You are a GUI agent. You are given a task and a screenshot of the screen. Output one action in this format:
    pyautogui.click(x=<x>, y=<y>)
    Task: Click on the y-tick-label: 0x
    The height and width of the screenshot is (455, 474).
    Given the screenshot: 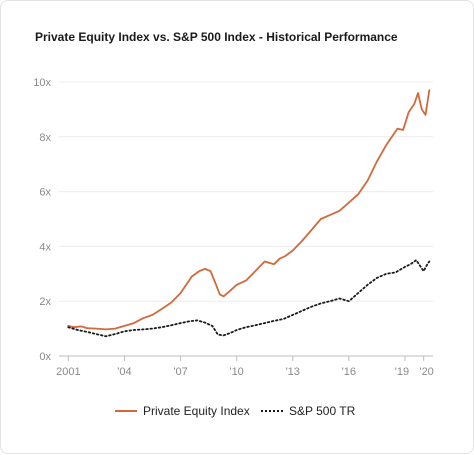 What is the action you would take?
    pyautogui.click(x=45, y=357)
    